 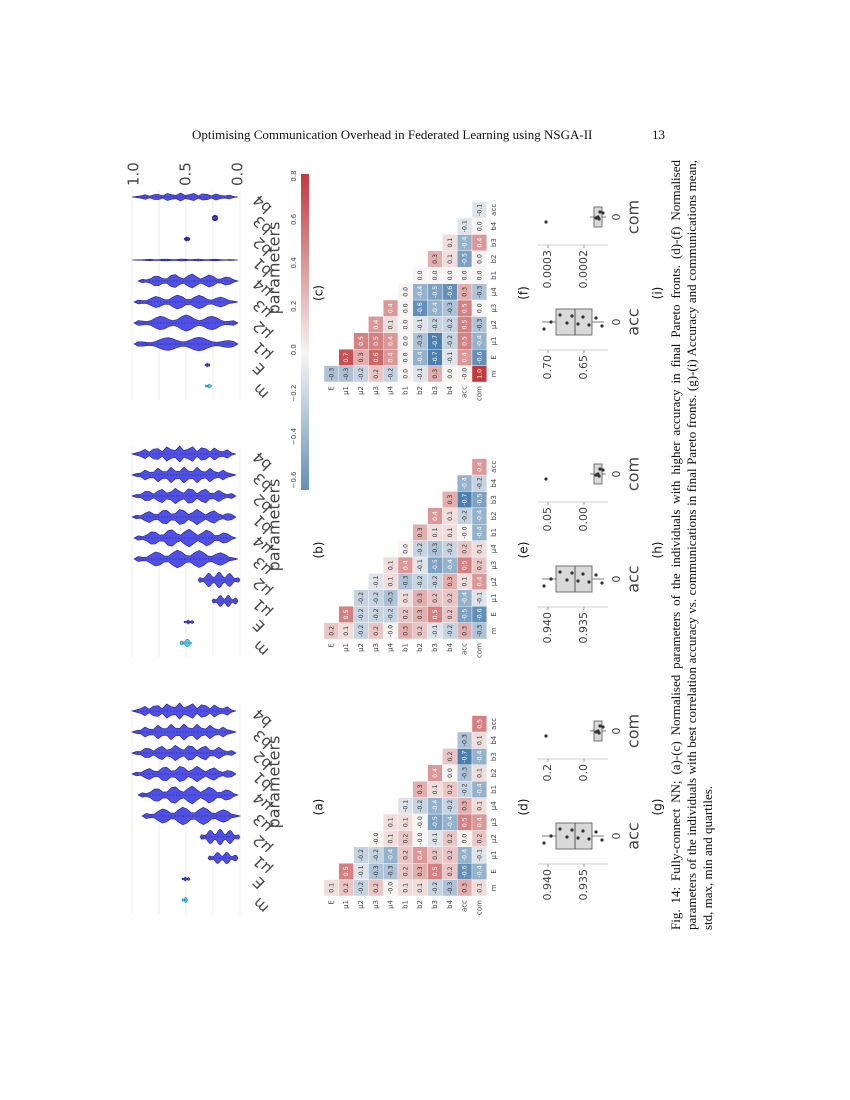 What do you see at coordinates (633, 731) in the screenshot?
I see `axis-label: com` at bounding box center [633, 731].